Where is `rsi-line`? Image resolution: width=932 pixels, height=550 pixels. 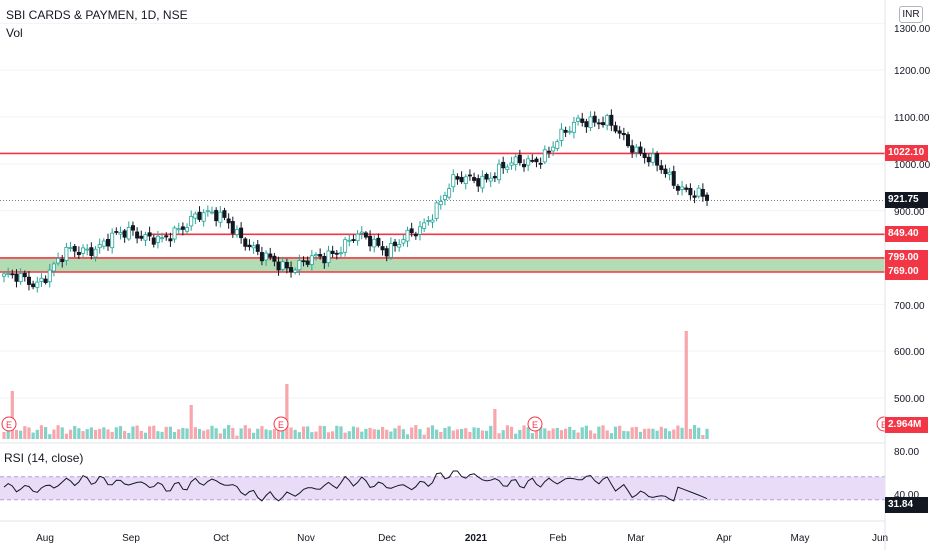
rsi-line is located at coordinates (355, 486).